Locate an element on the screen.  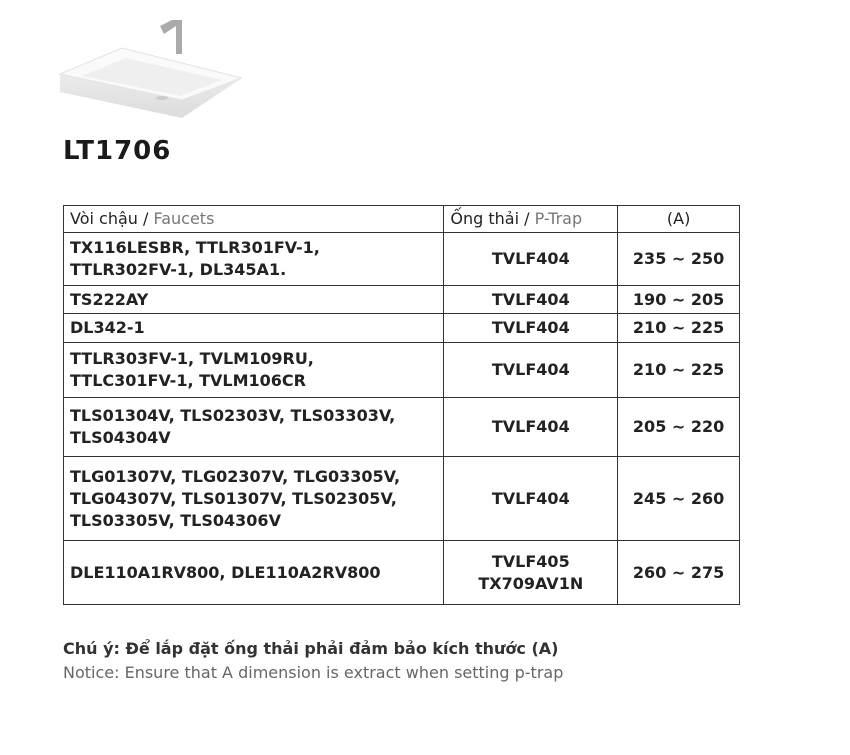
dimension-cell: 235 ~ 250 is located at coordinates (678, 259).